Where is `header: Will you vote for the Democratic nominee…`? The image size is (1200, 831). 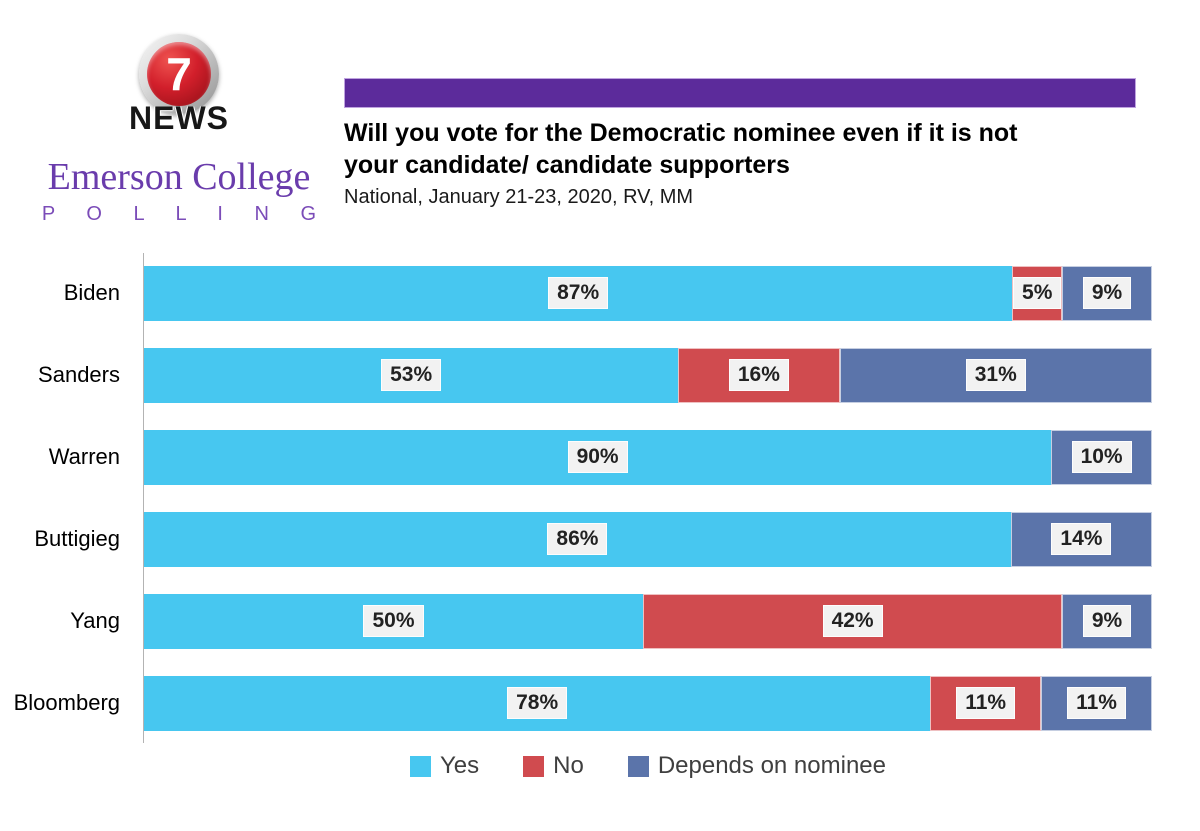 header: Will you vote for the Democratic nominee… is located at coordinates (740, 143).